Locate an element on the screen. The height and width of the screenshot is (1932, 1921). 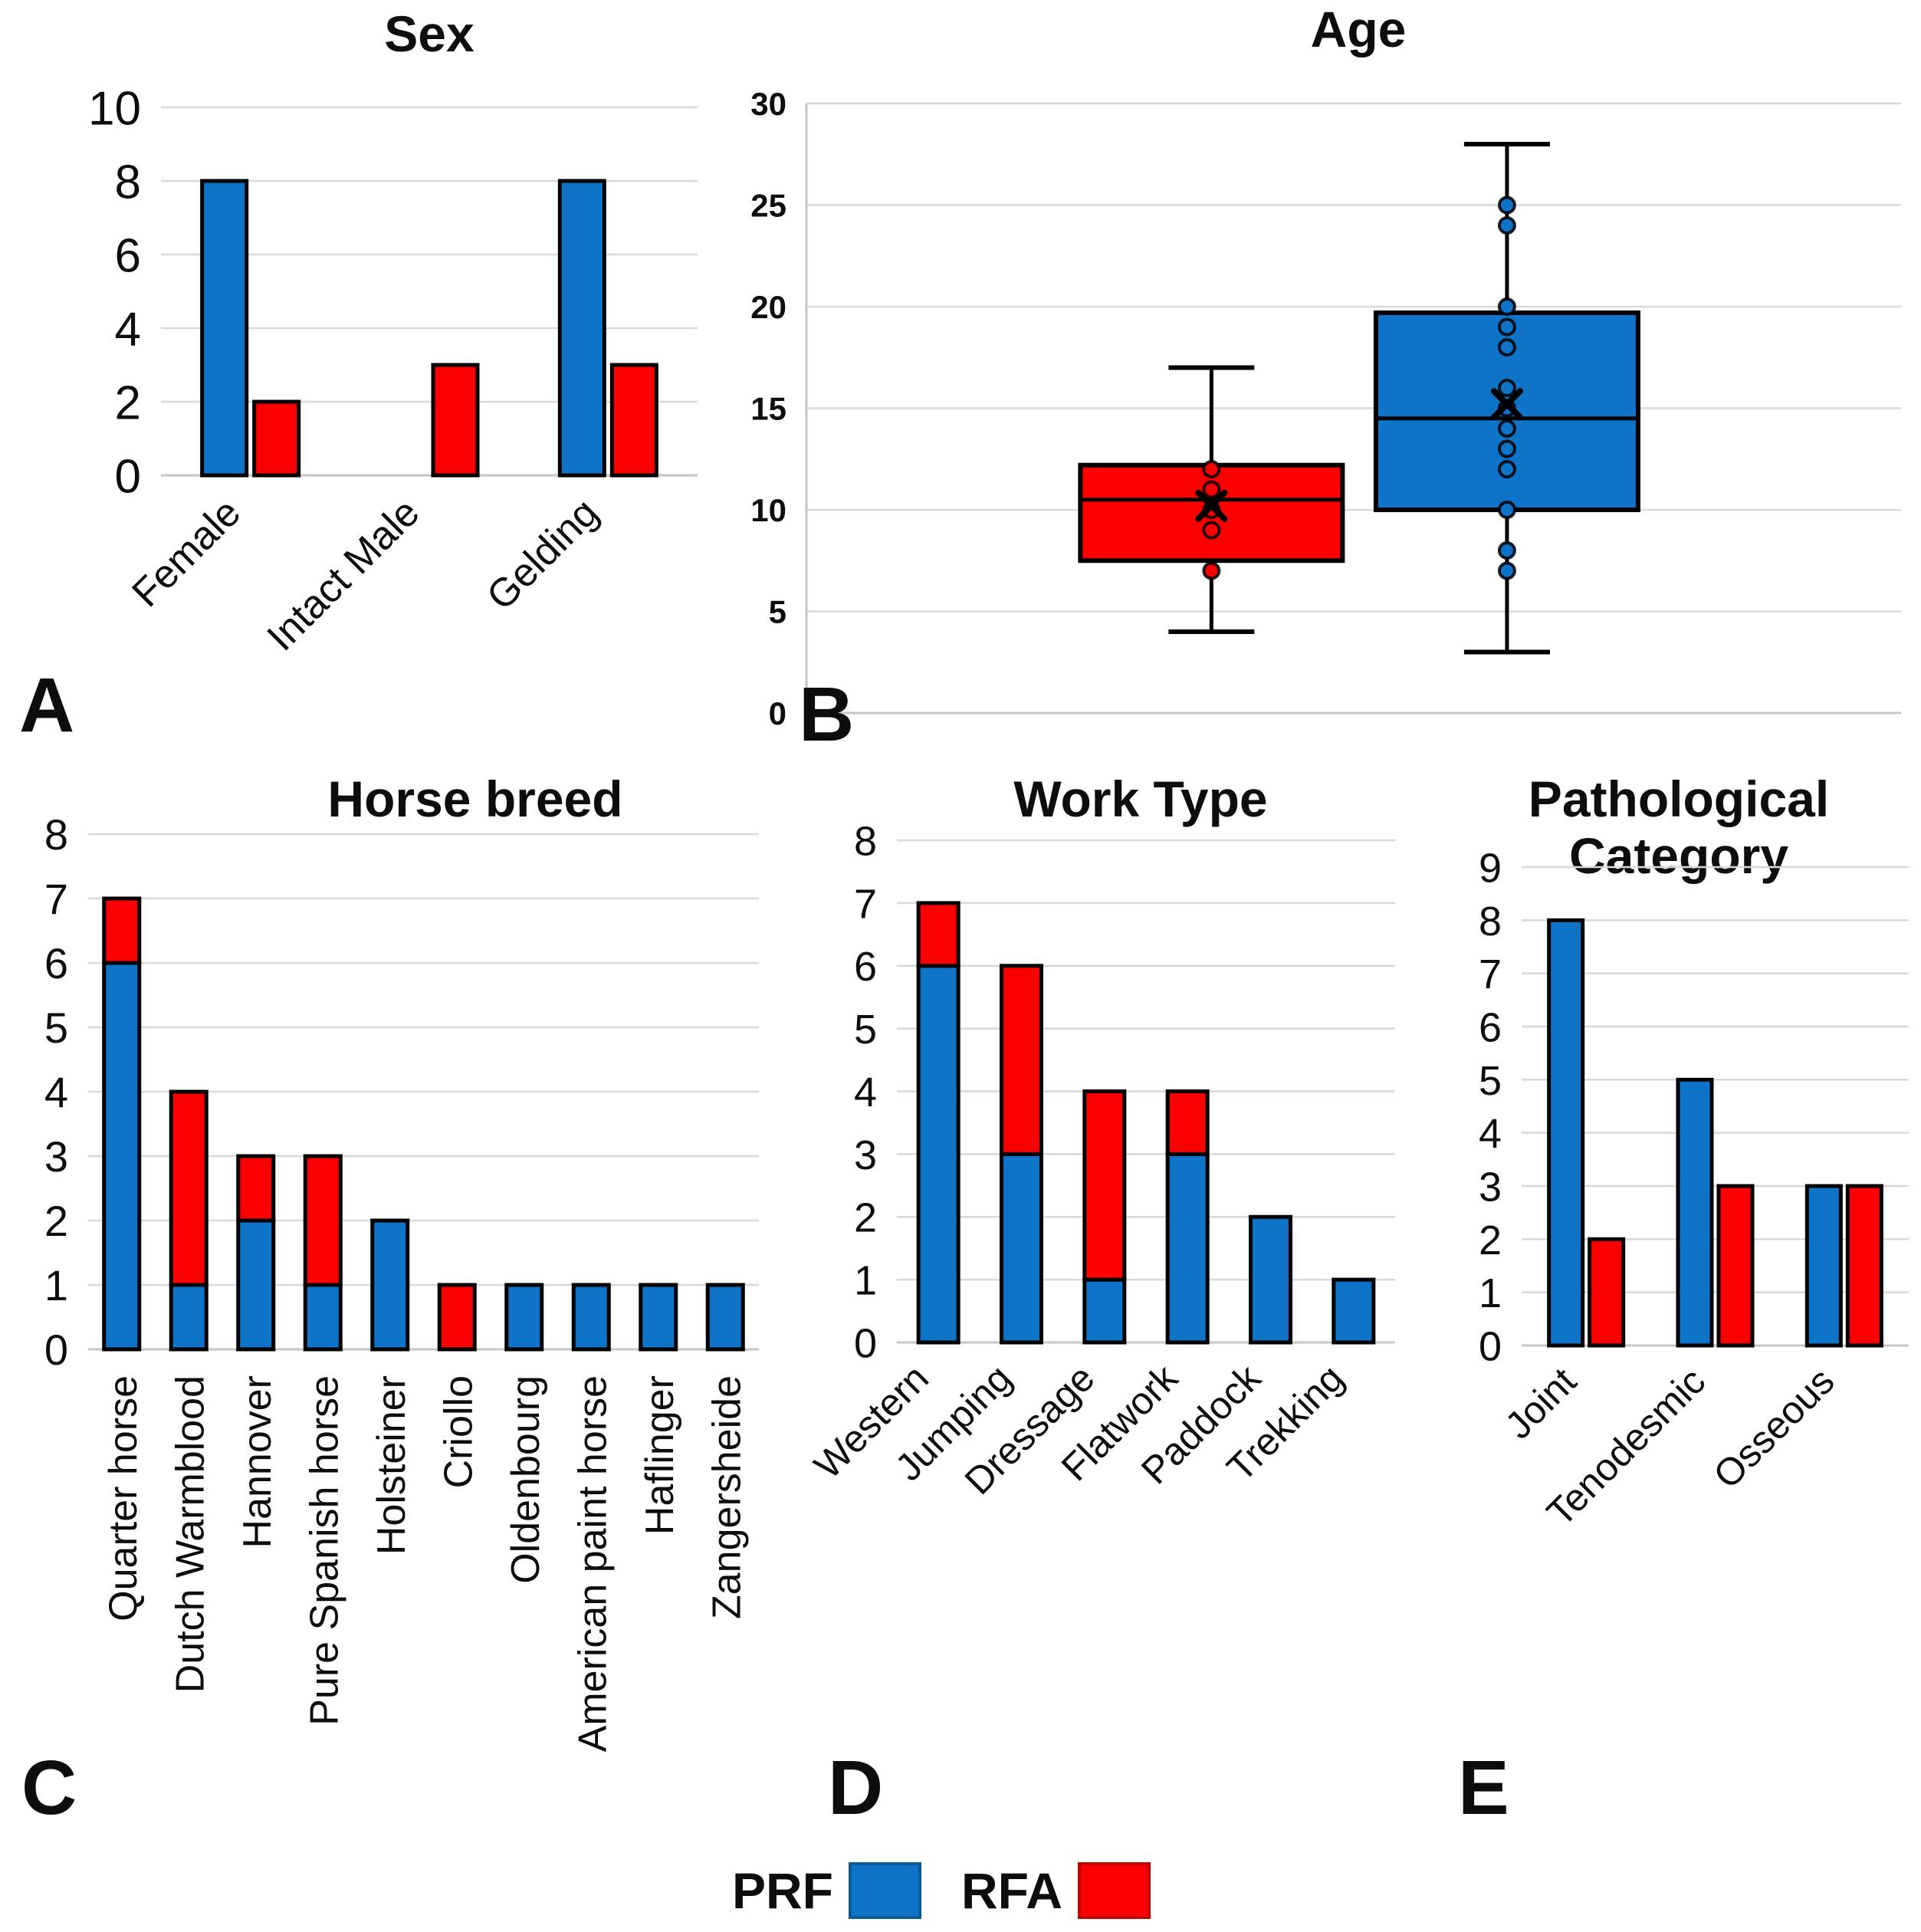
rfa-color-swatch is located at coordinates (1114, 1891).